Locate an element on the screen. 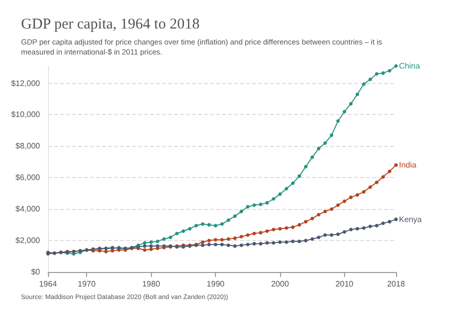 Image resolution: width=450 pixels, height=318 pixels. series-label: Kenya is located at coordinates (410, 219).